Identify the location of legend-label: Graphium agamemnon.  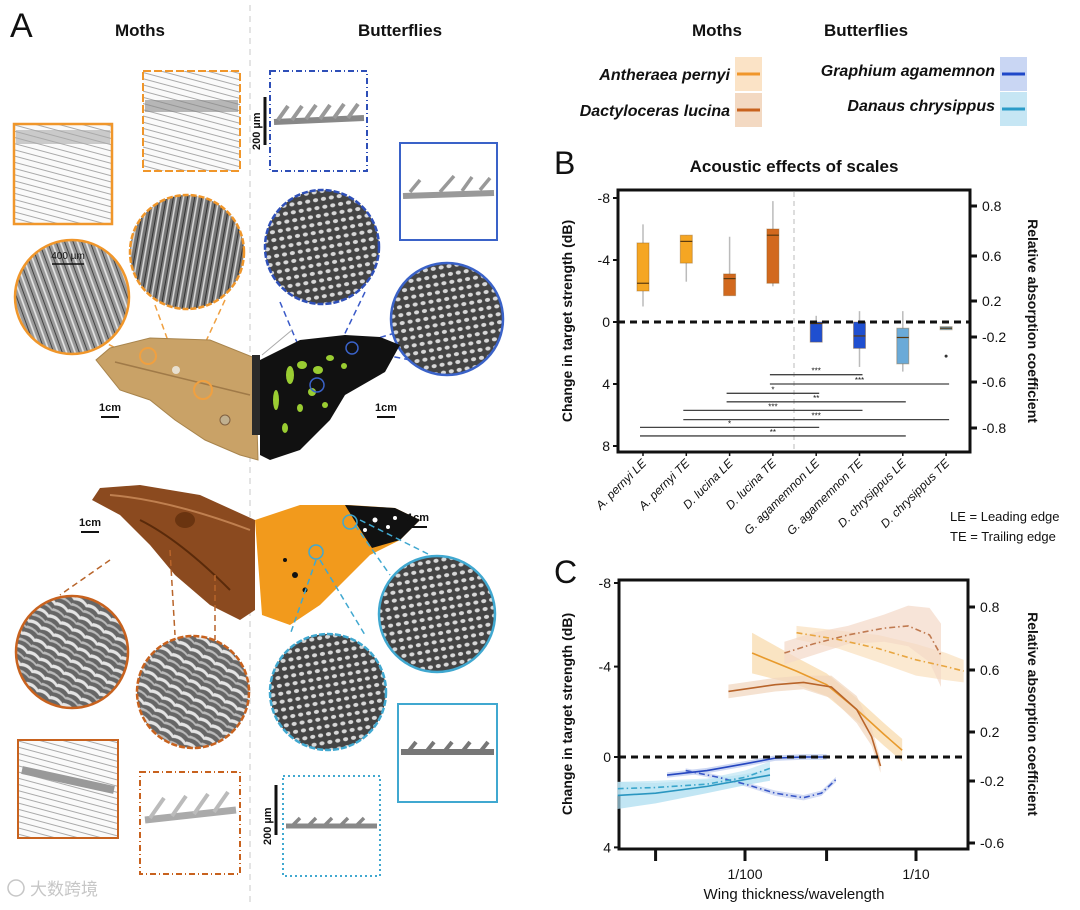
(908, 71).